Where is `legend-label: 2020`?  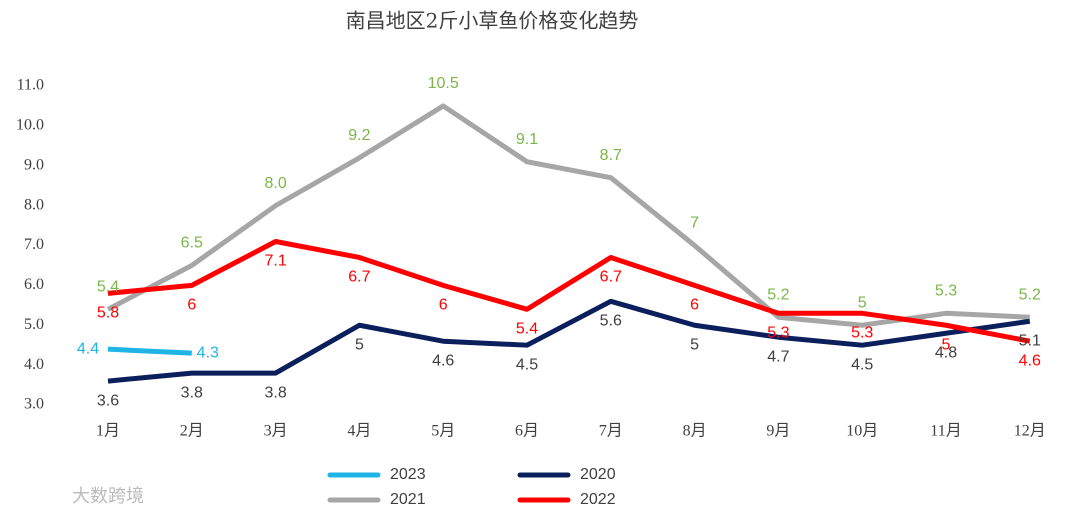 legend-label: 2020 is located at coordinates (598, 474).